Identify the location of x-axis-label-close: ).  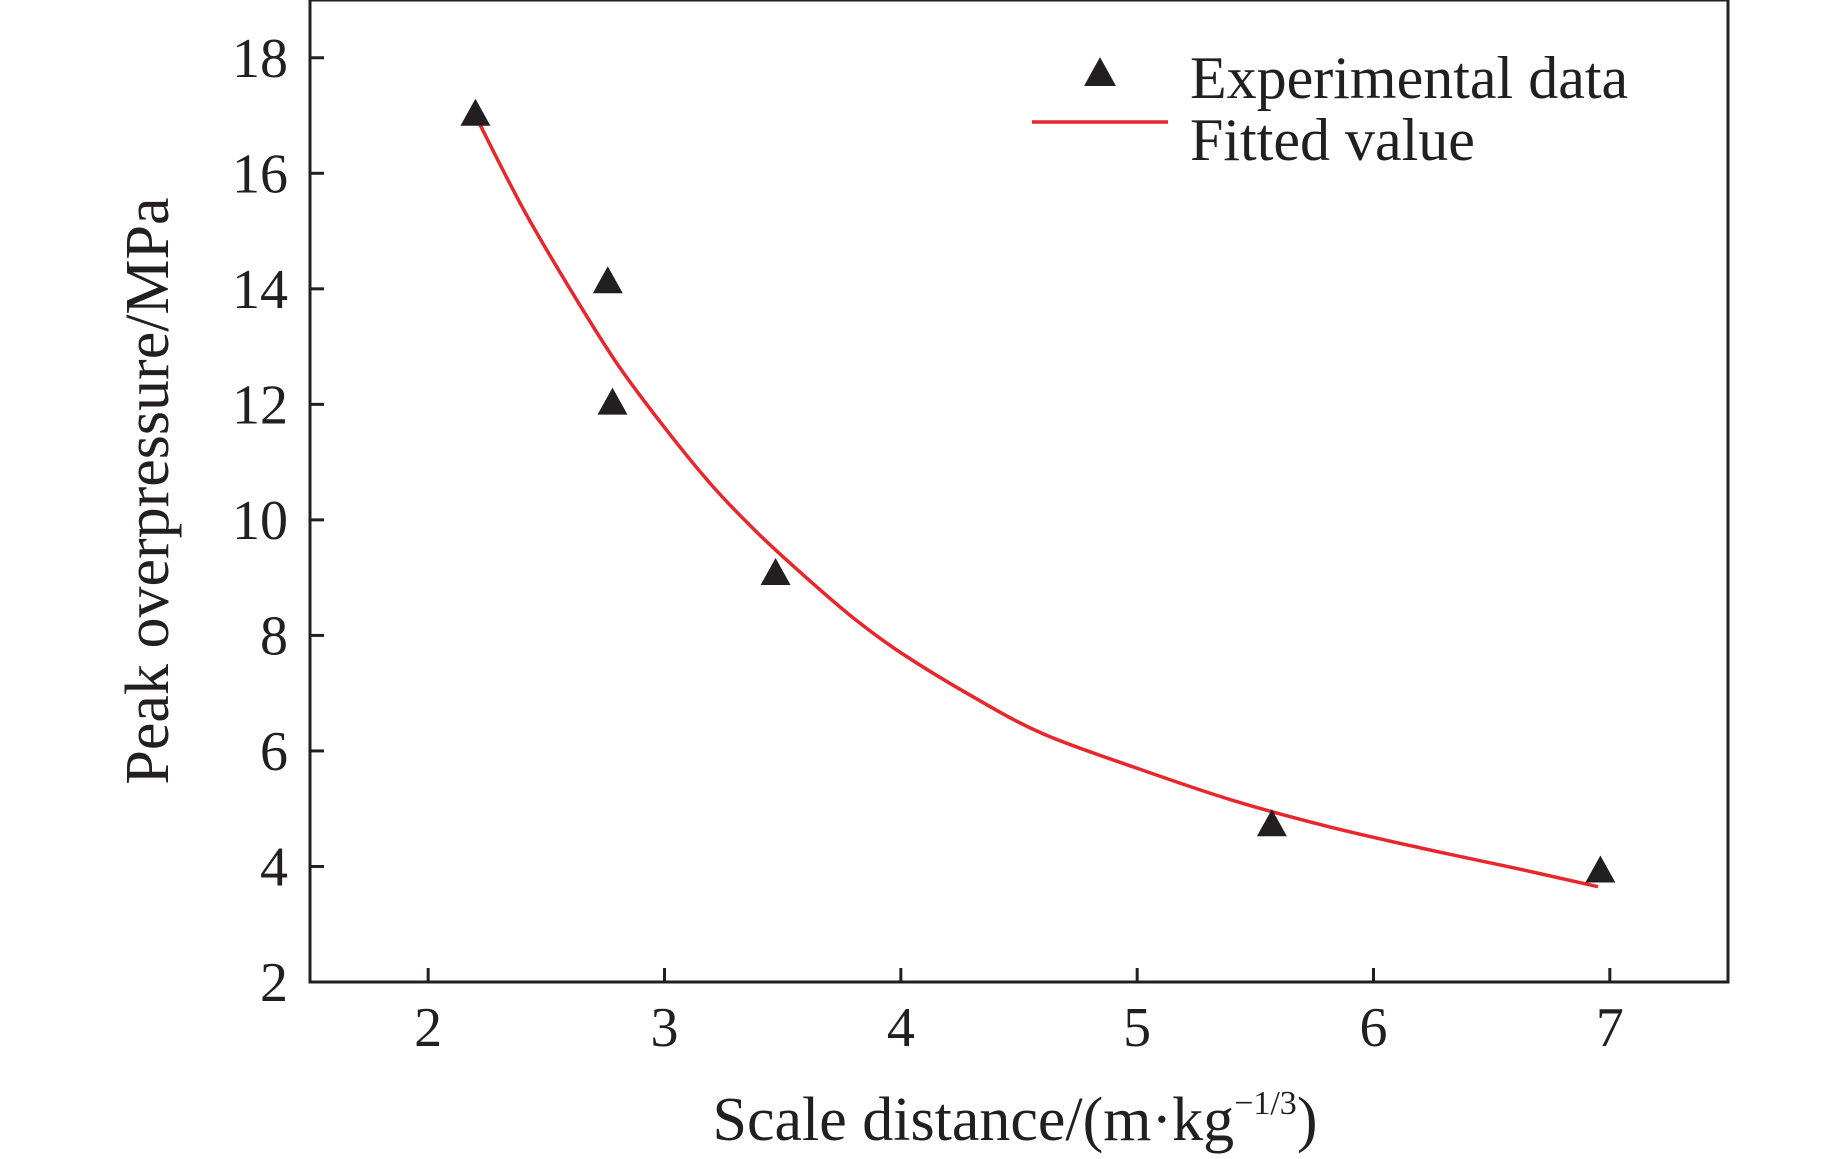
(1307, 1120).